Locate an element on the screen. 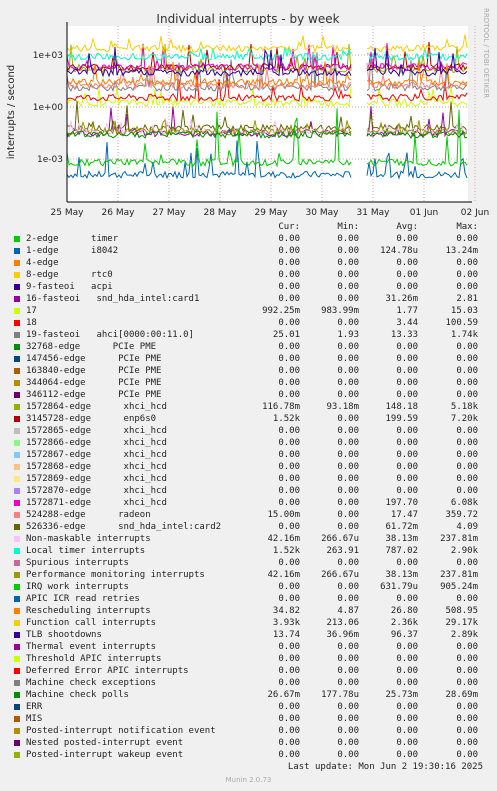 Image resolution: width=497 pixels, height=791 pixels. legend-row: 1572868-edge xhci_hcd 0.00 0.00 0.00 0.00 is located at coordinates (248, 467).